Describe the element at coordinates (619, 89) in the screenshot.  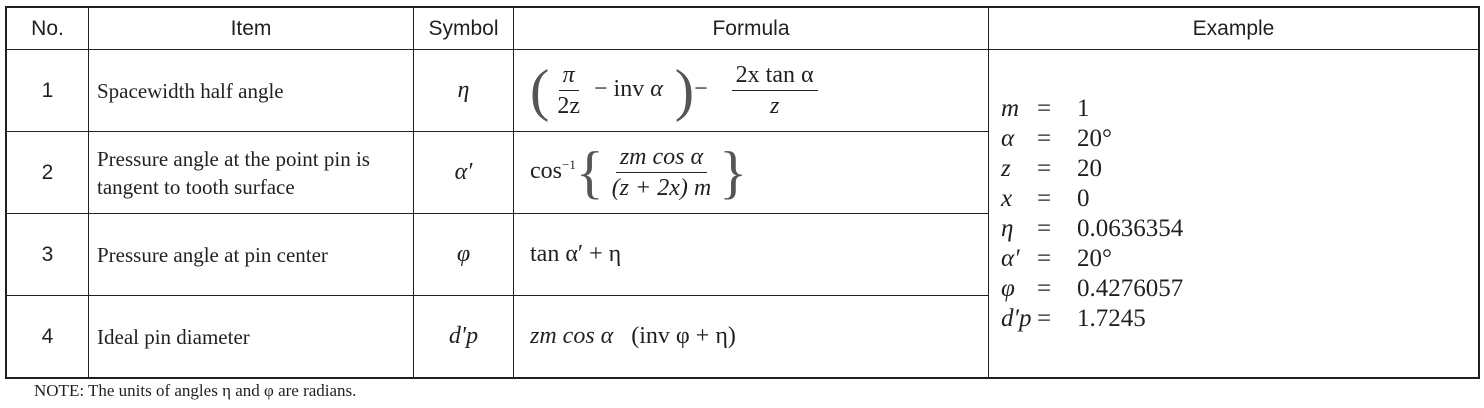
I see `formula-term: − inv` at that location.